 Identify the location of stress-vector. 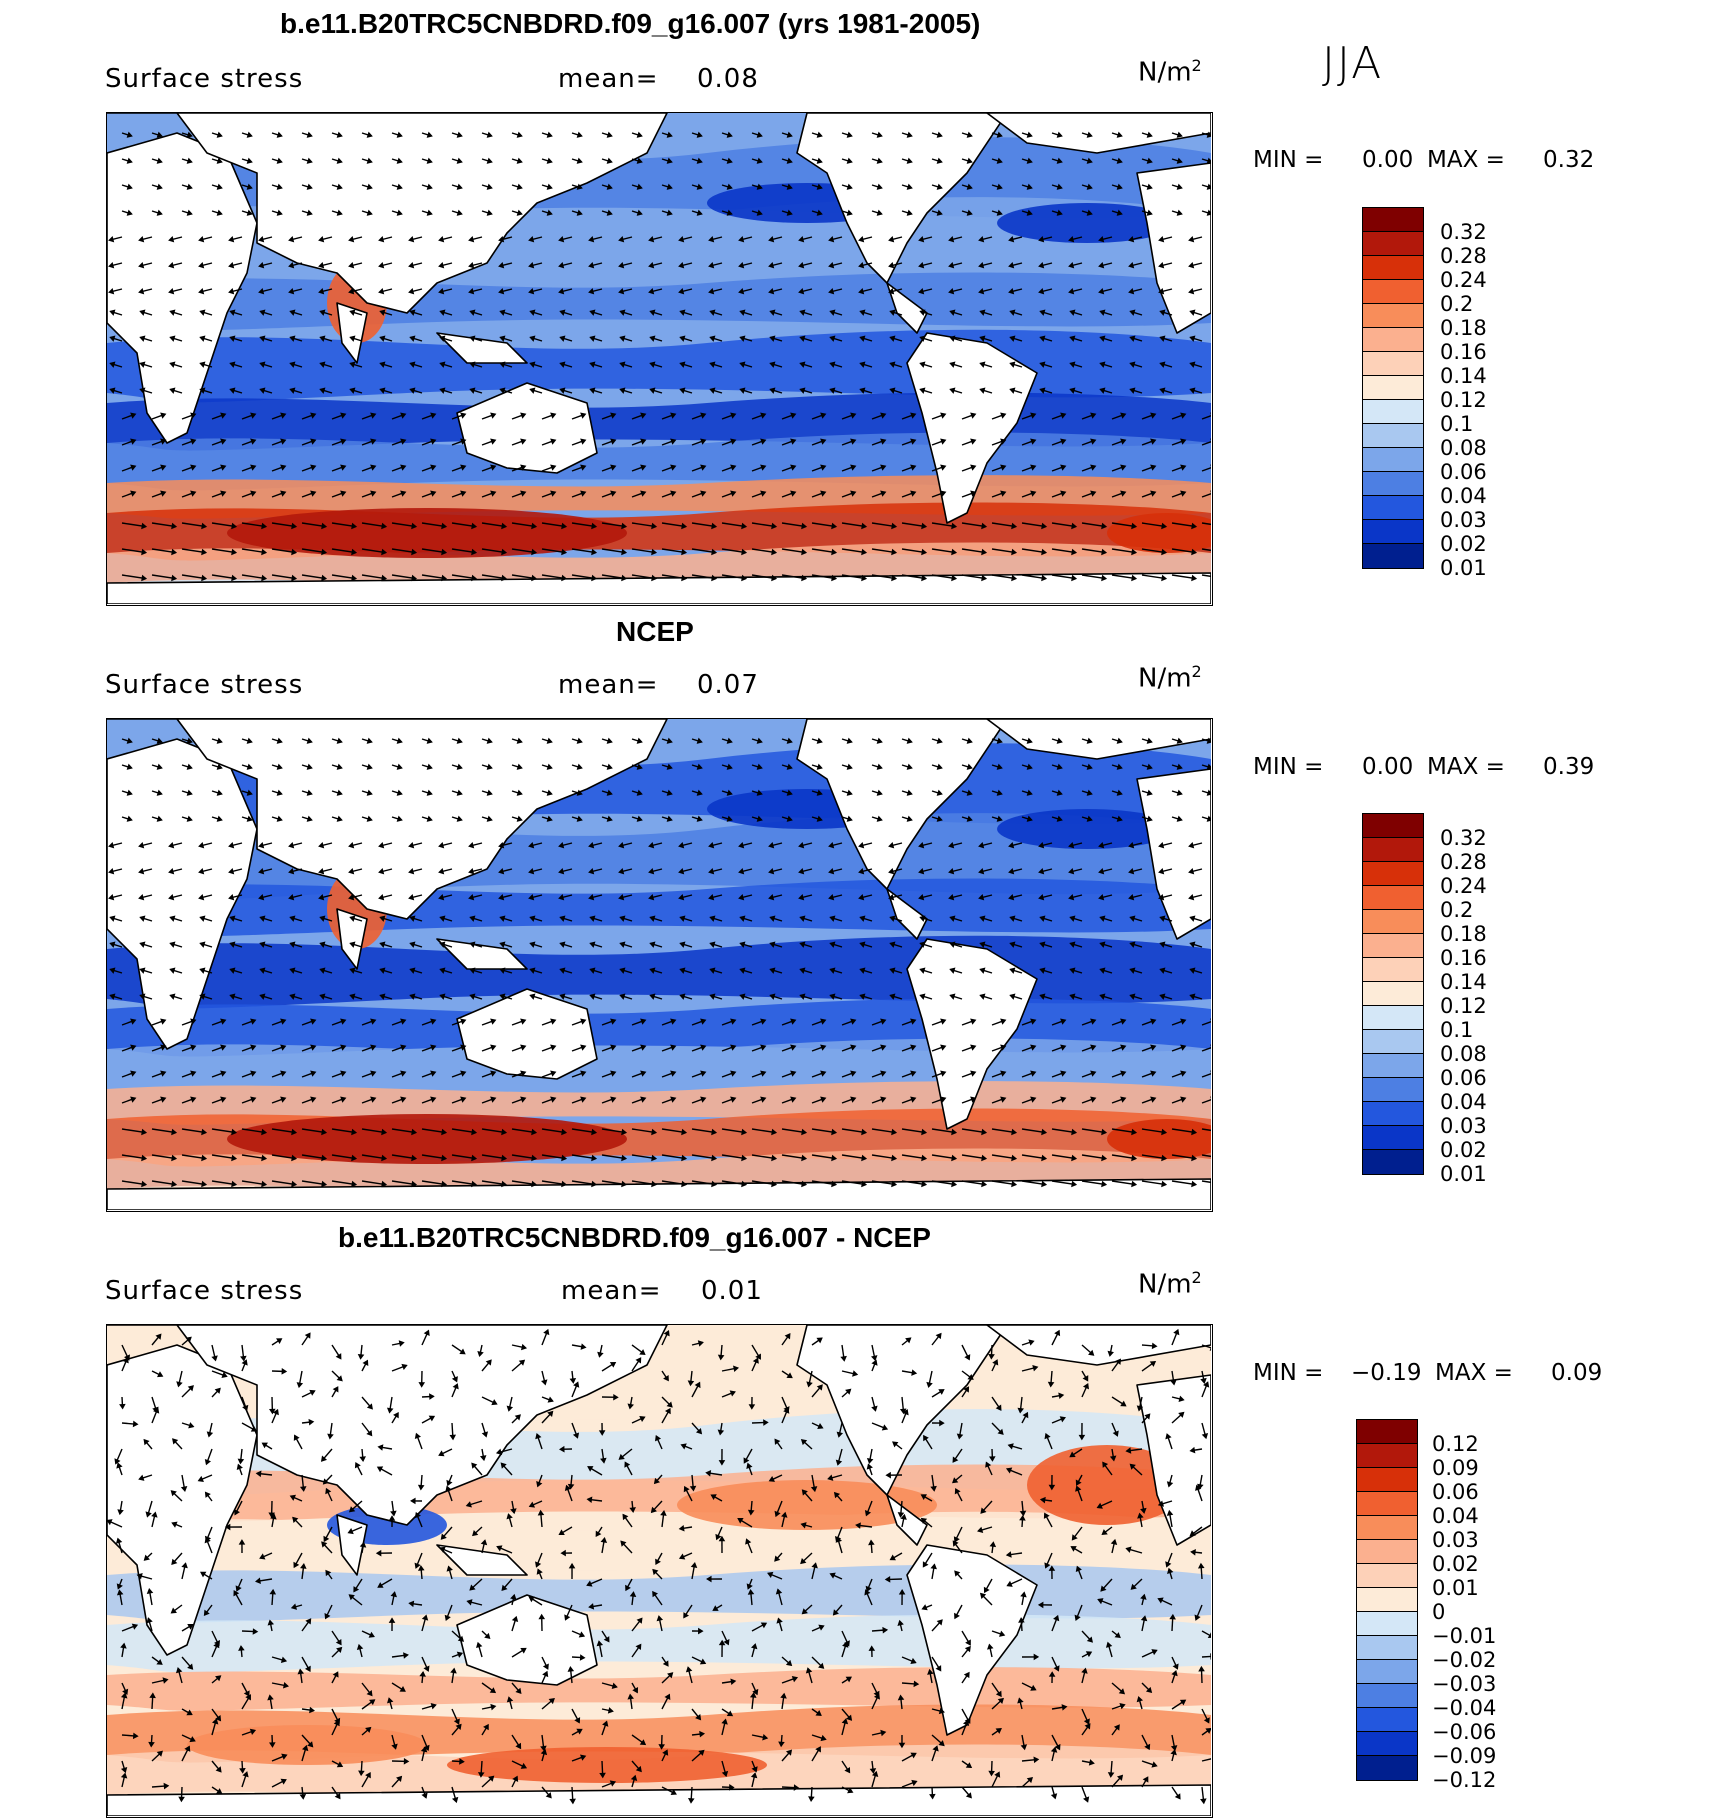
(1206, 1130).